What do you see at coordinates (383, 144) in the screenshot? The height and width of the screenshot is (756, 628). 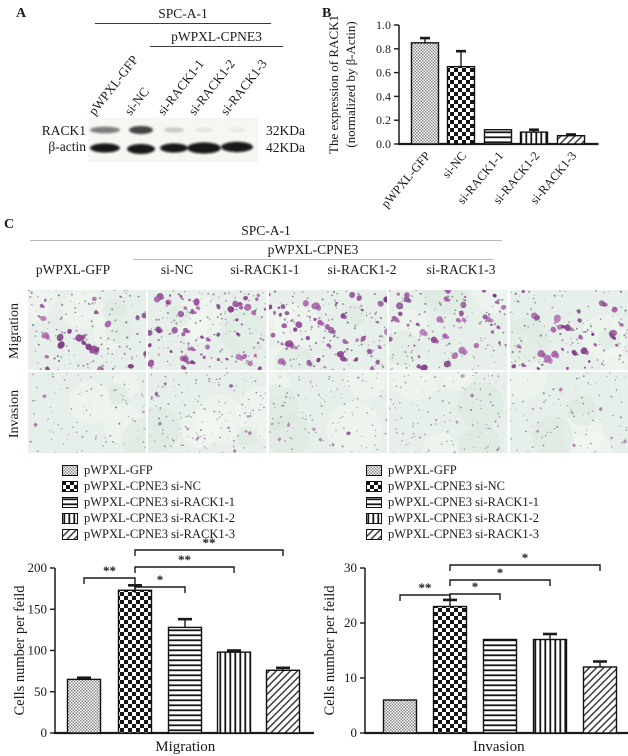 I see `y-tick-label: 0.0` at bounding box center [383, 144].